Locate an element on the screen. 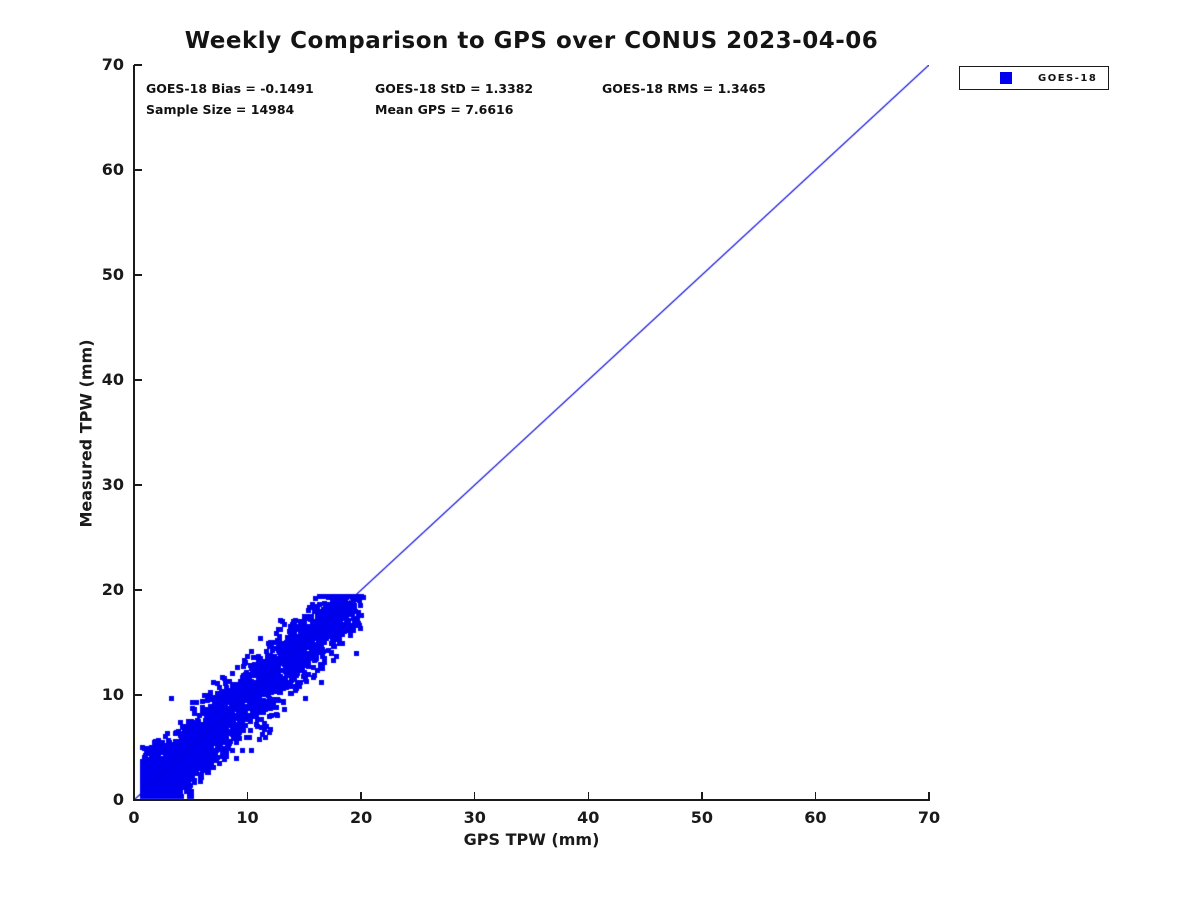 The width and height of the screenshot is (1200, 900). legend-marker-square-icon is located at coordinates (1006, 78).